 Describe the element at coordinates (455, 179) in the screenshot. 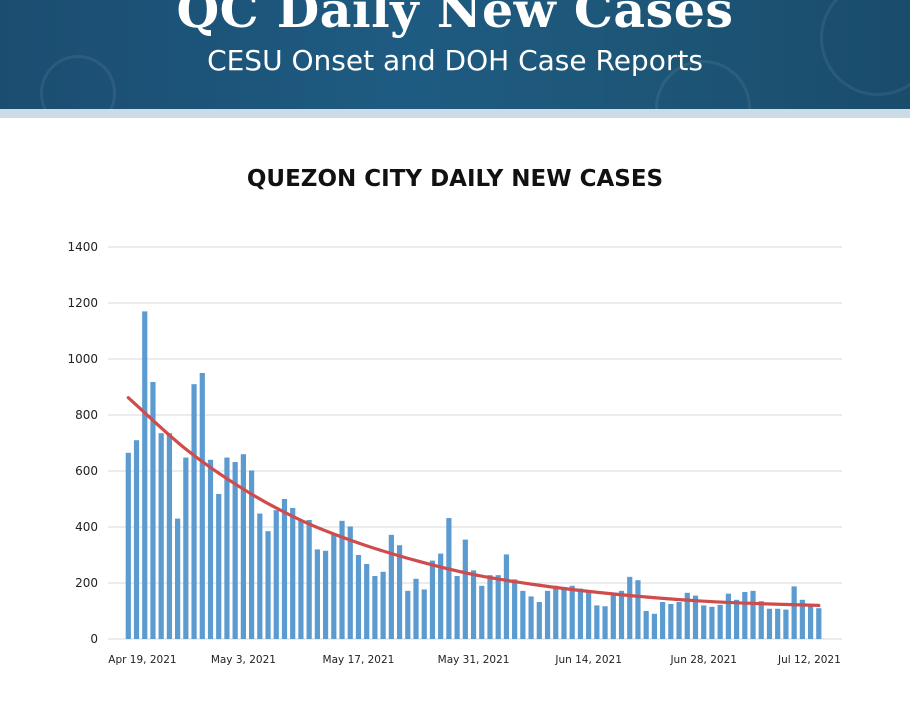

I see `chart-title: QUEZON CITY DAILY NEW CASES` at that location.